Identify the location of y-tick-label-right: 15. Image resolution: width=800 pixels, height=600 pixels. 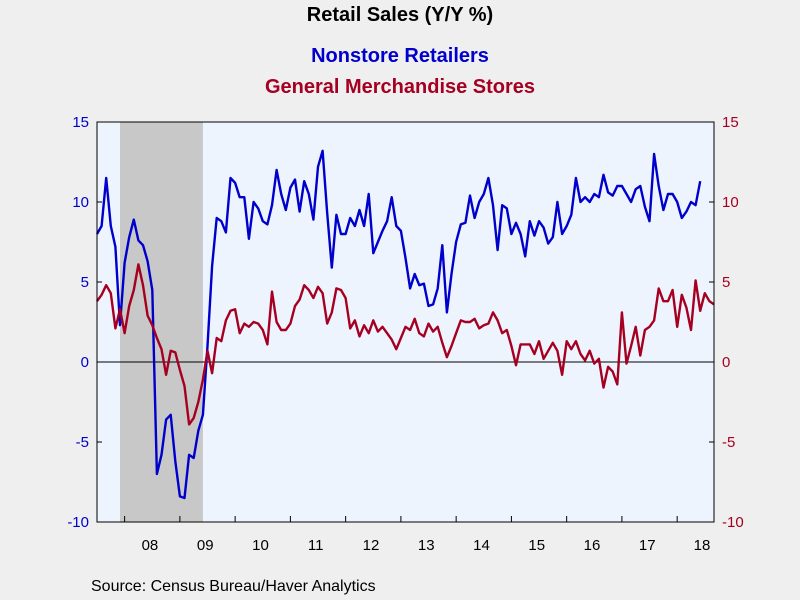
(730, 122).